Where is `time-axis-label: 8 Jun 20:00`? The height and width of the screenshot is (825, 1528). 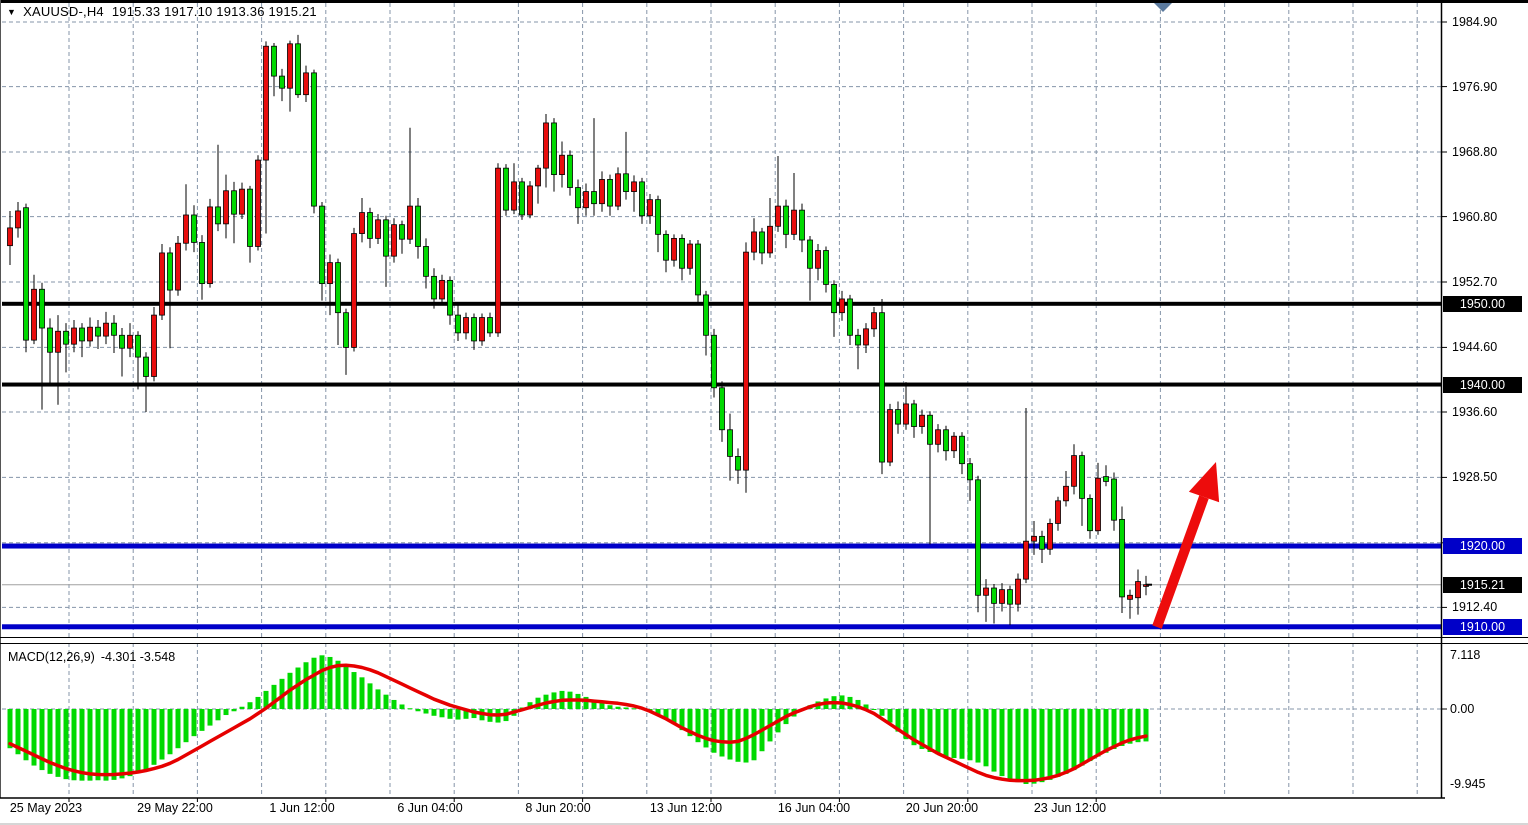
time-axis-label: 8 Jun 20:00 is located at coordinates (558, 808).